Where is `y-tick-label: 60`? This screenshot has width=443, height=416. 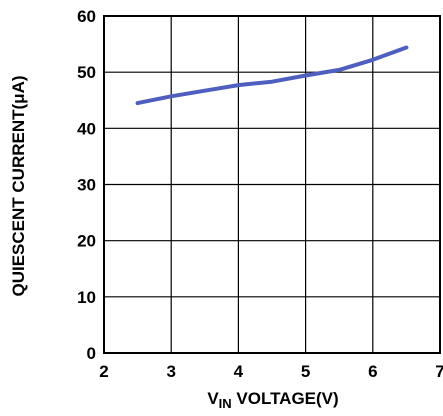 y-tick-label: 60 is located at coordinates (86, 16).